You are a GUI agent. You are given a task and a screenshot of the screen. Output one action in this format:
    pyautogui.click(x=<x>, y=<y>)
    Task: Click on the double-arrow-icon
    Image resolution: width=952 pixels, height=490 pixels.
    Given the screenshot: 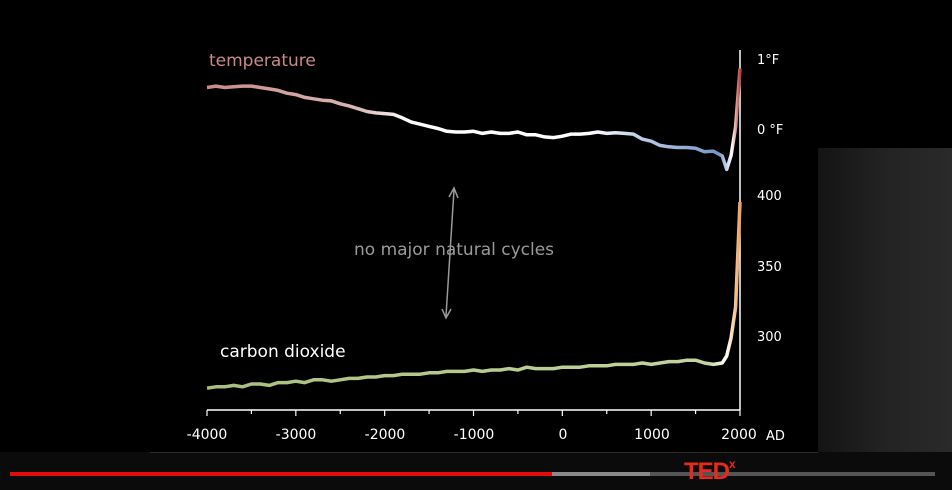 What is the action you would take?
    pyautogui.click(x=450, y=253)
    